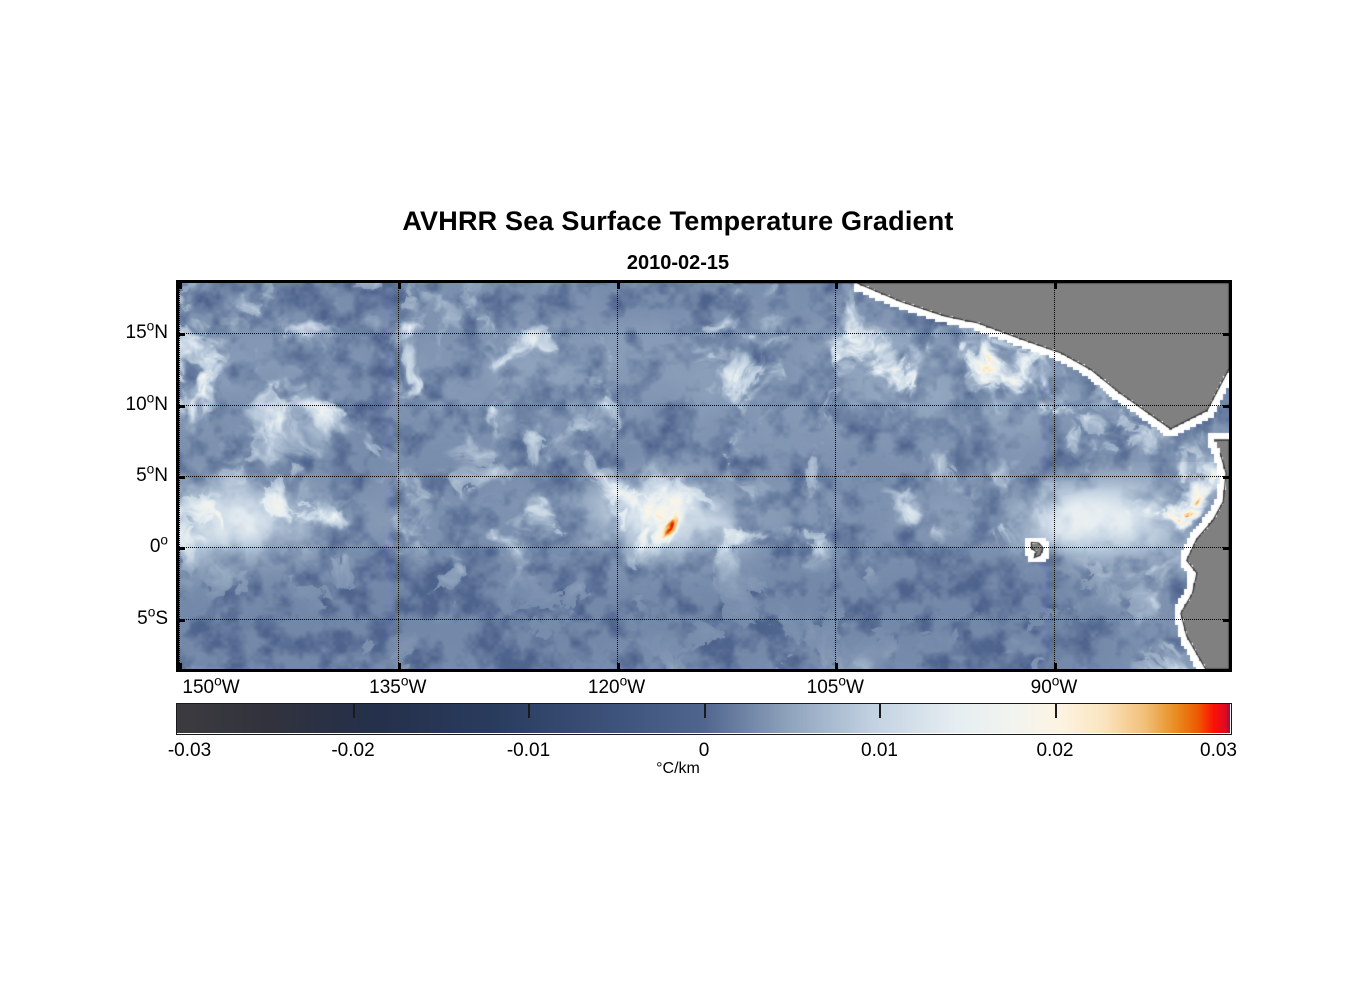 This screenshot has height=1000, width=1356. I want to click on tick-y-right-15°N, so click(1227, 335).